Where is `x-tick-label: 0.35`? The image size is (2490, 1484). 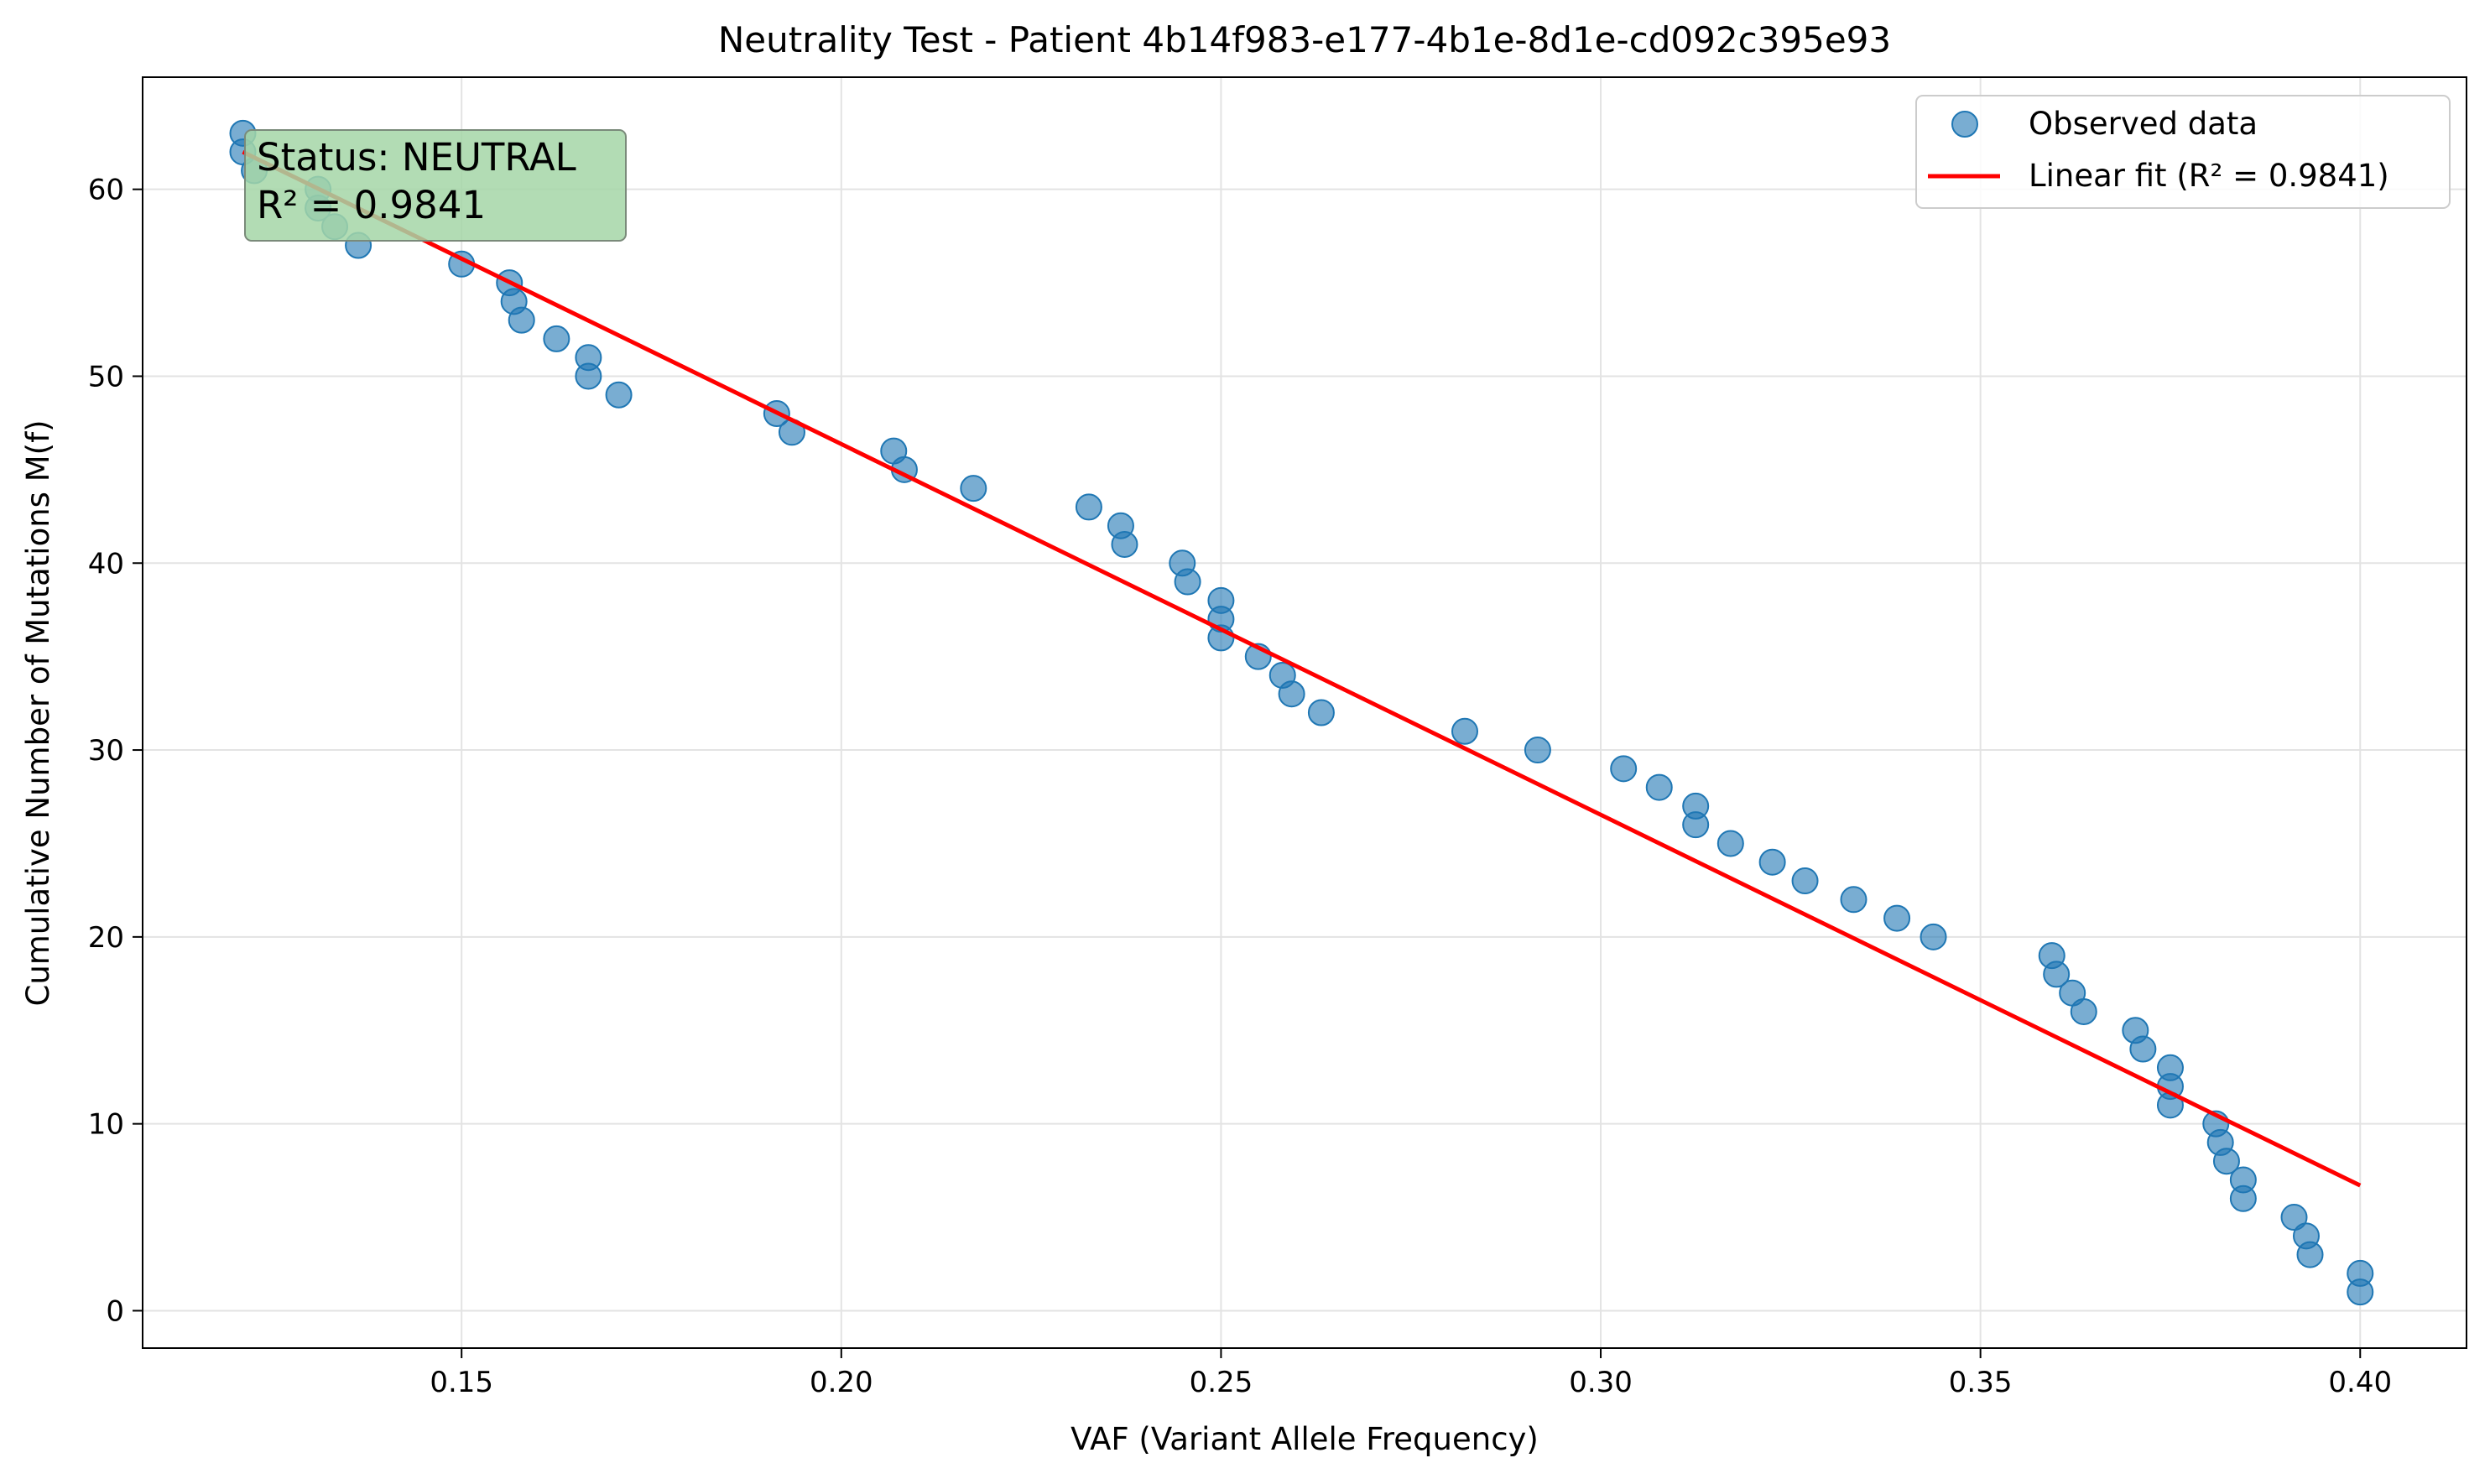 x-tick-label: 0.35 is located at coordinates (1981, 1382).